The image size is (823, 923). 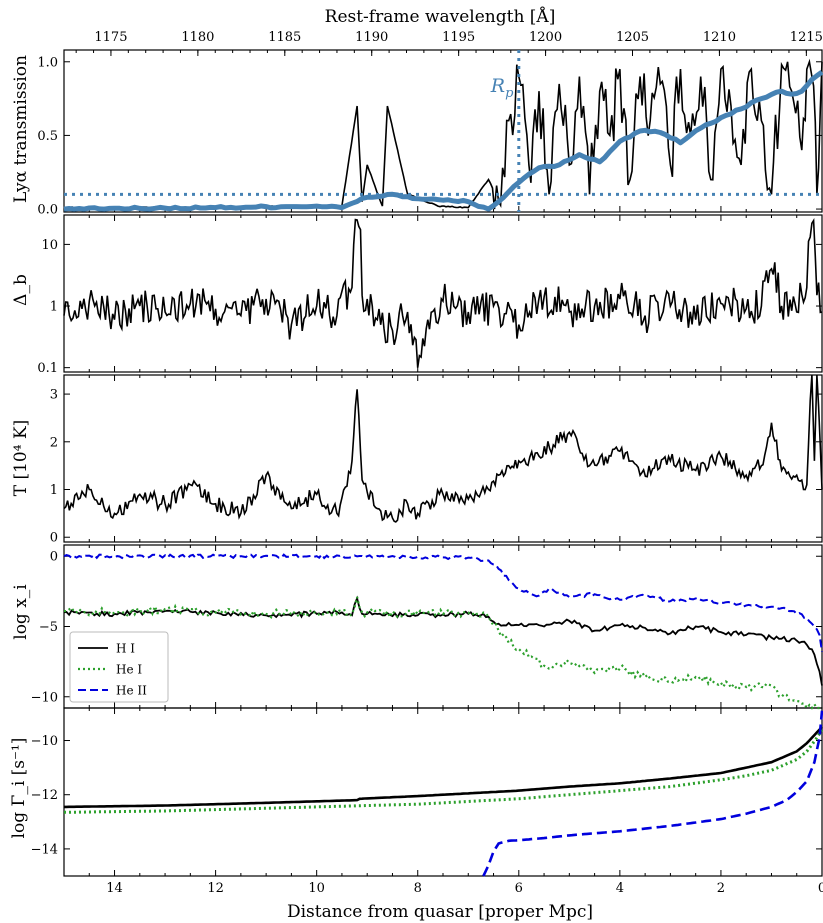 What do you see at coordinates (652, 793) in the screenshot?
I see `series-gamma-heii` at bounding box center [652, 793].